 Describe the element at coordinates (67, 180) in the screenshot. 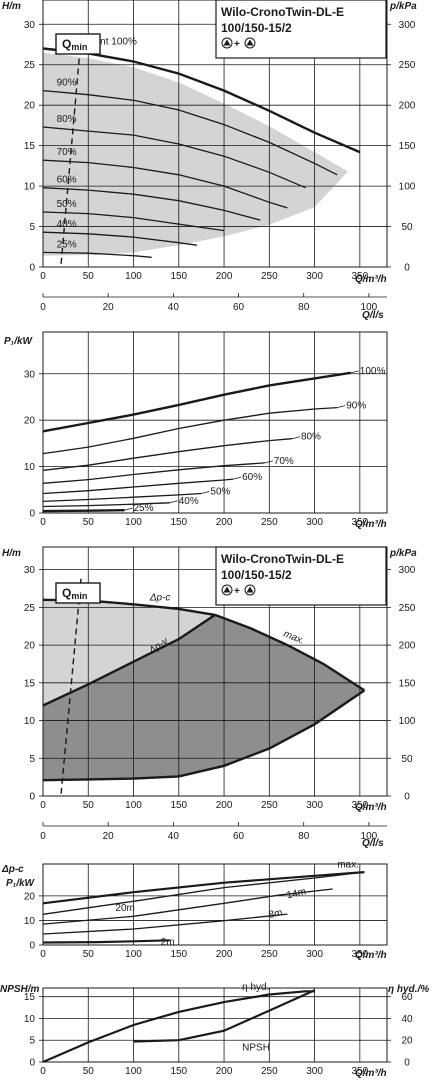

I see `curve-label: 60%` at that location.